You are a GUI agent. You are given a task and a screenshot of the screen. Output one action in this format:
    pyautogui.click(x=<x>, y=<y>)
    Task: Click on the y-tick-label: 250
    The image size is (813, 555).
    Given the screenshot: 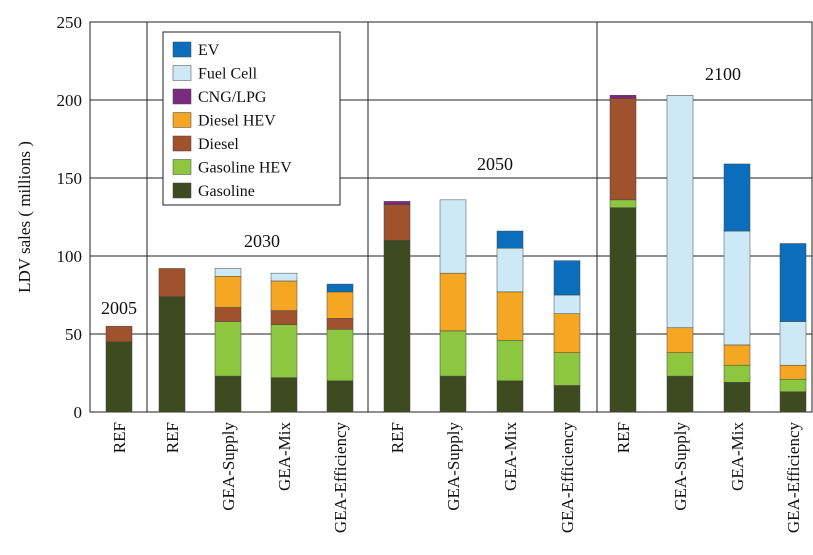 What is the action you would take?
    pyautogui.click(x=70, y=22)
    